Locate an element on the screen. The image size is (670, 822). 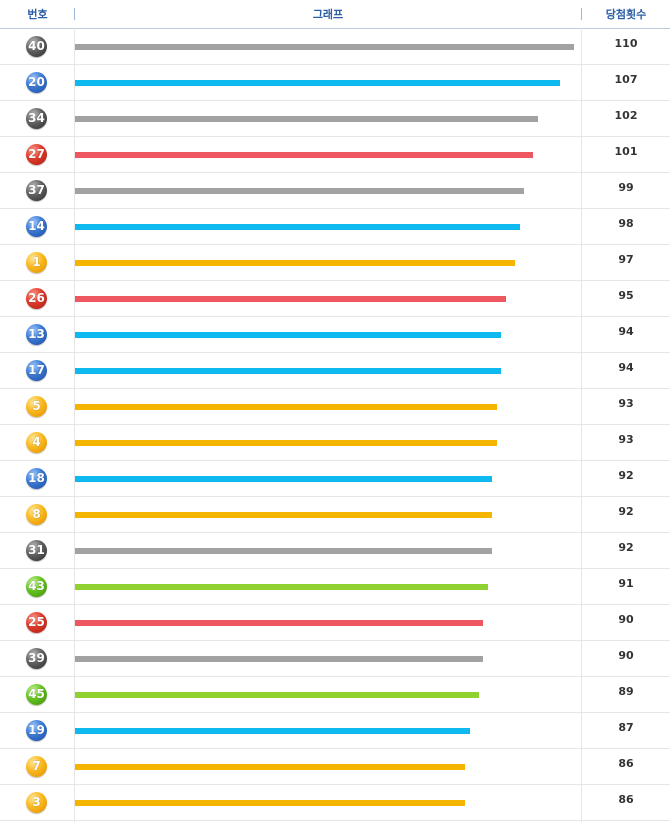
table-row: 5 93 is located at coordinates (335, 407).